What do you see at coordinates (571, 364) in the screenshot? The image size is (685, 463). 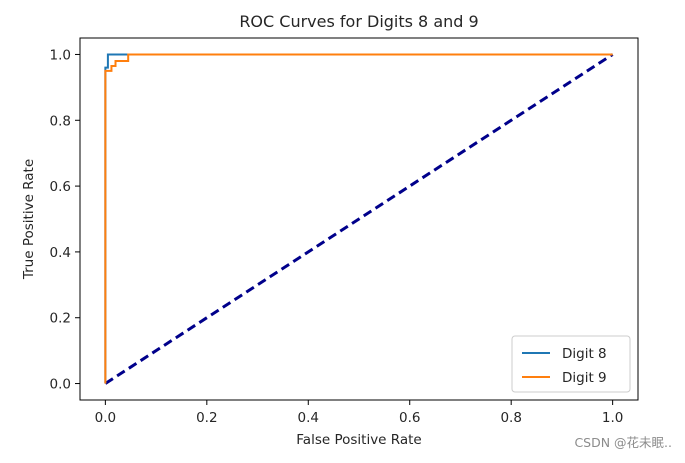 I see `legend: Digit 8 Digit 9` at bounding box center [571, 364].